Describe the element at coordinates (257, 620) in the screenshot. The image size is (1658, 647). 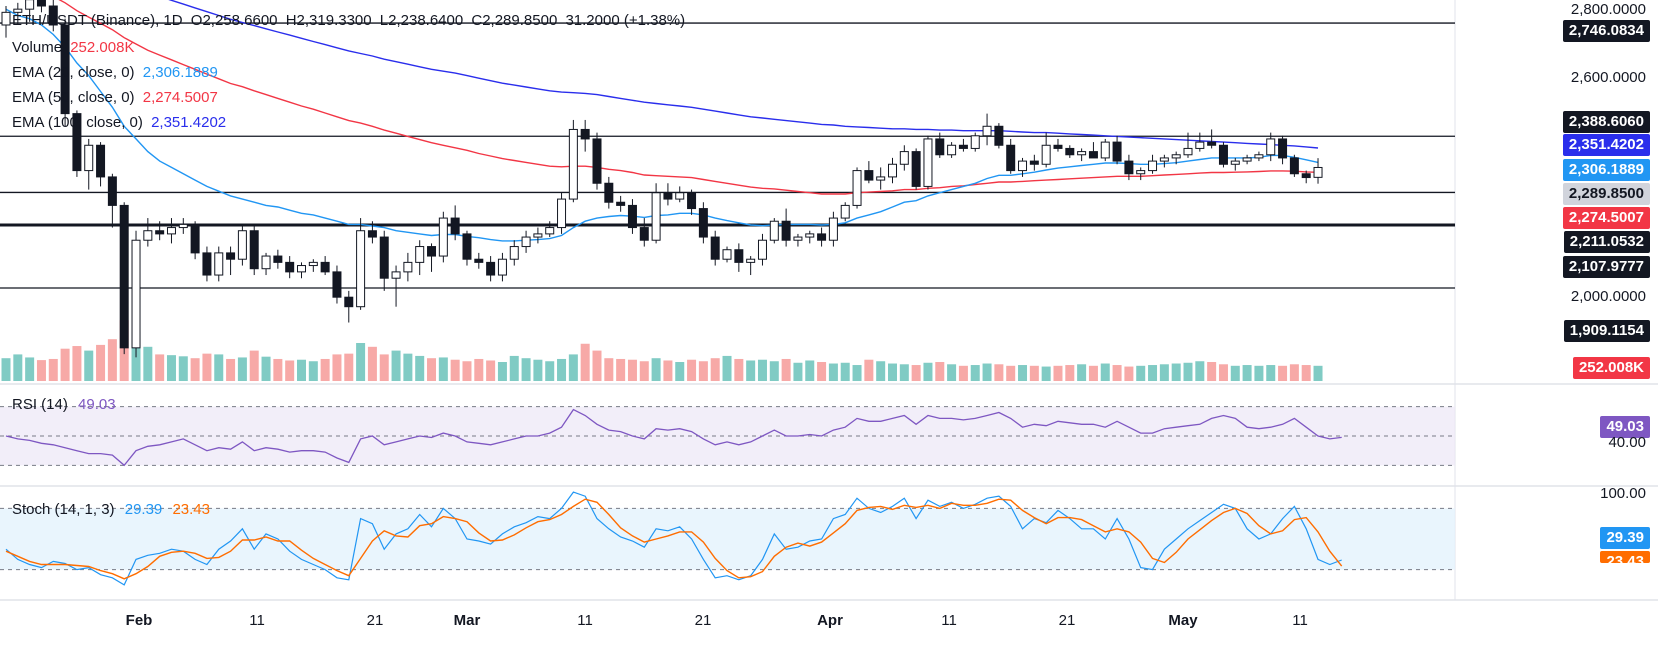
I see `x-tick-feb-11: 11` at that location.